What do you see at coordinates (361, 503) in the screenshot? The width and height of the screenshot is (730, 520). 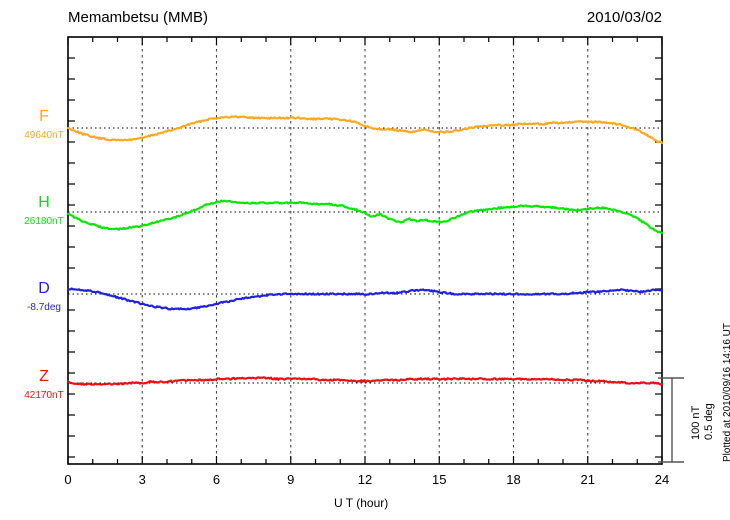 I see `x-axis-title: U T (hour)` at bounding box center [361, 503].